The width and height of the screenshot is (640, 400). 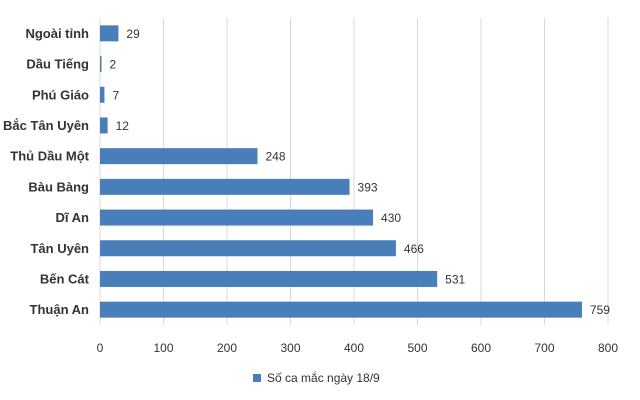 What do you see at coordinates (544, 348) in the screenshot?
I see `x-tick-label: 700` at bounding box center [544, 348].